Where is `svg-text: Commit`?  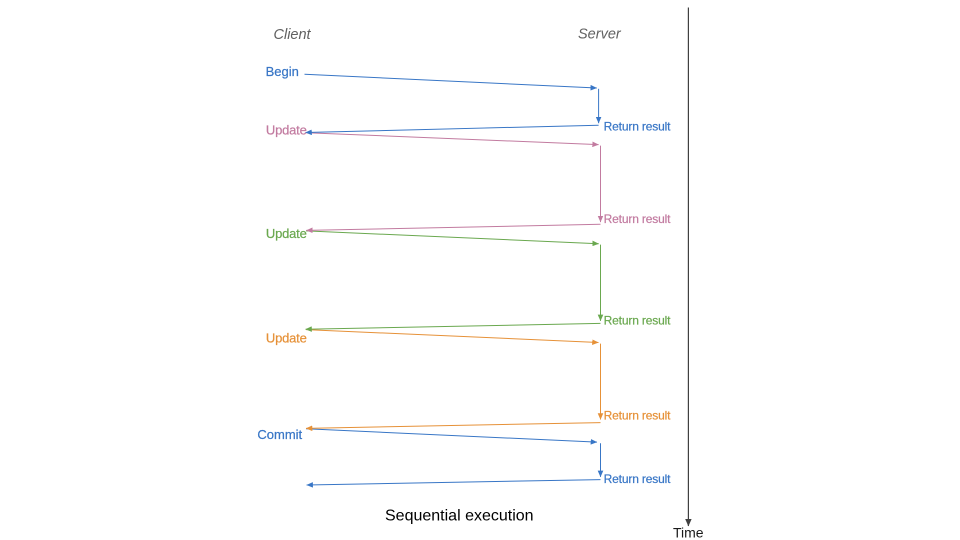
svg-text: Commit is located at coordinates (279, 434).